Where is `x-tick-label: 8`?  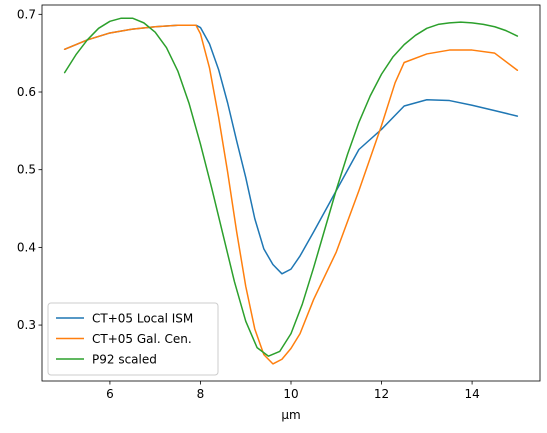
x-tick-label: 8 is located at coordinates (201, 394).